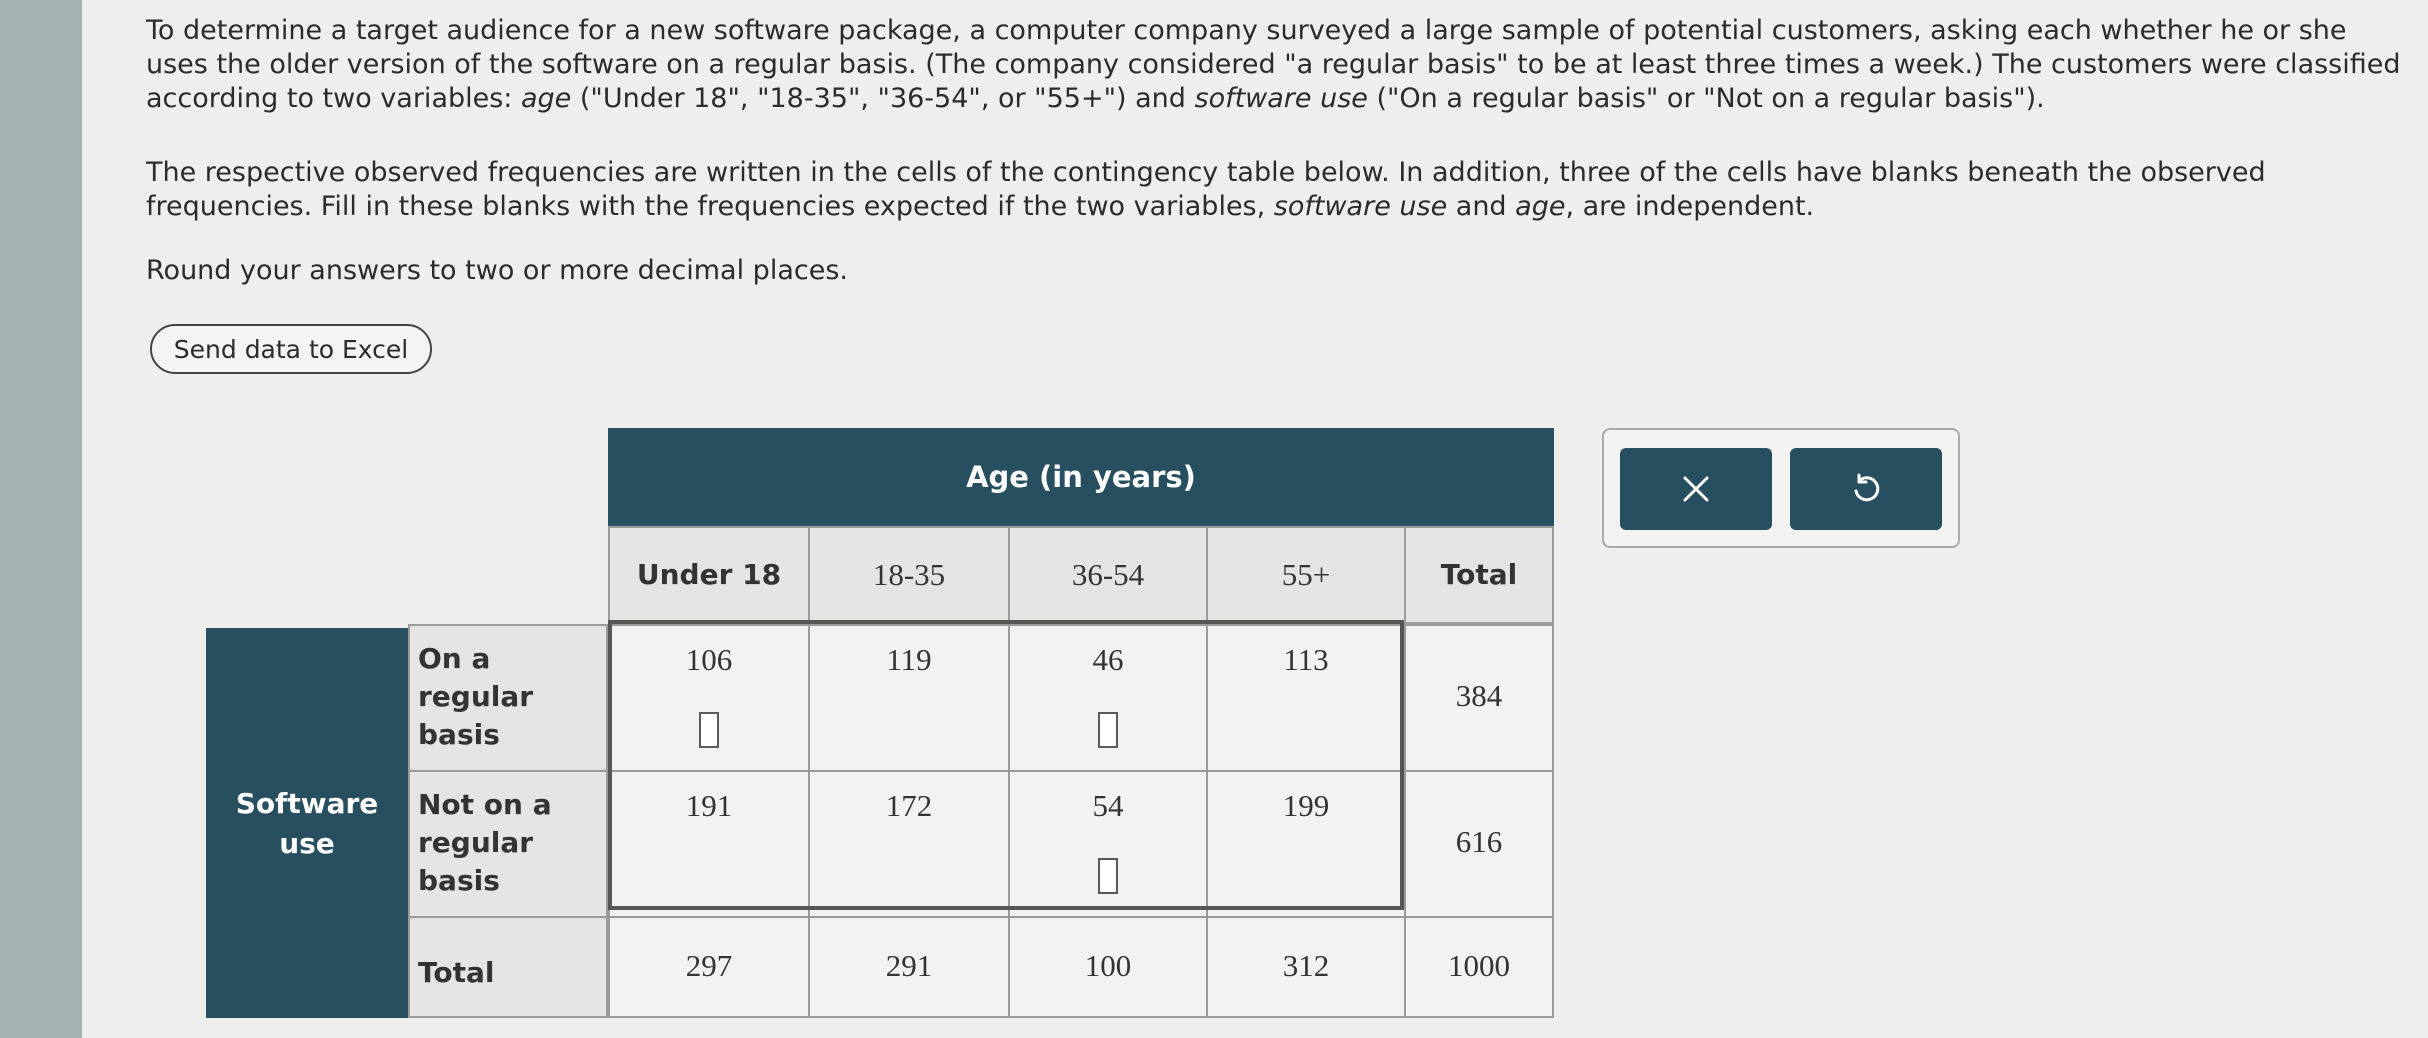 This screenshot has height=1038, width=2428. Describe the element at coordinates (1306, 844) in the screenshot. I see `cell-not-regular-55-plus: 199` at that location.